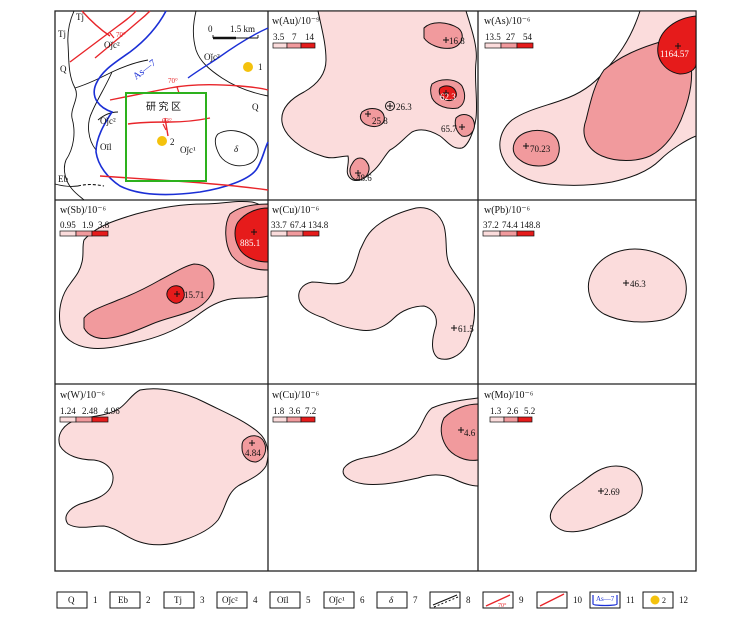 The height and width of the screenshot is (622, 750). I want to click on scale-label: 0.95, so click(68, 225).